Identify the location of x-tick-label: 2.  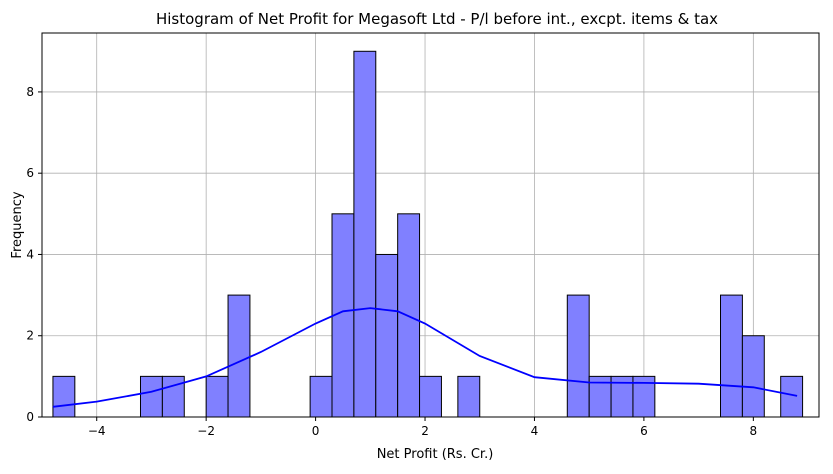
(425, 431).